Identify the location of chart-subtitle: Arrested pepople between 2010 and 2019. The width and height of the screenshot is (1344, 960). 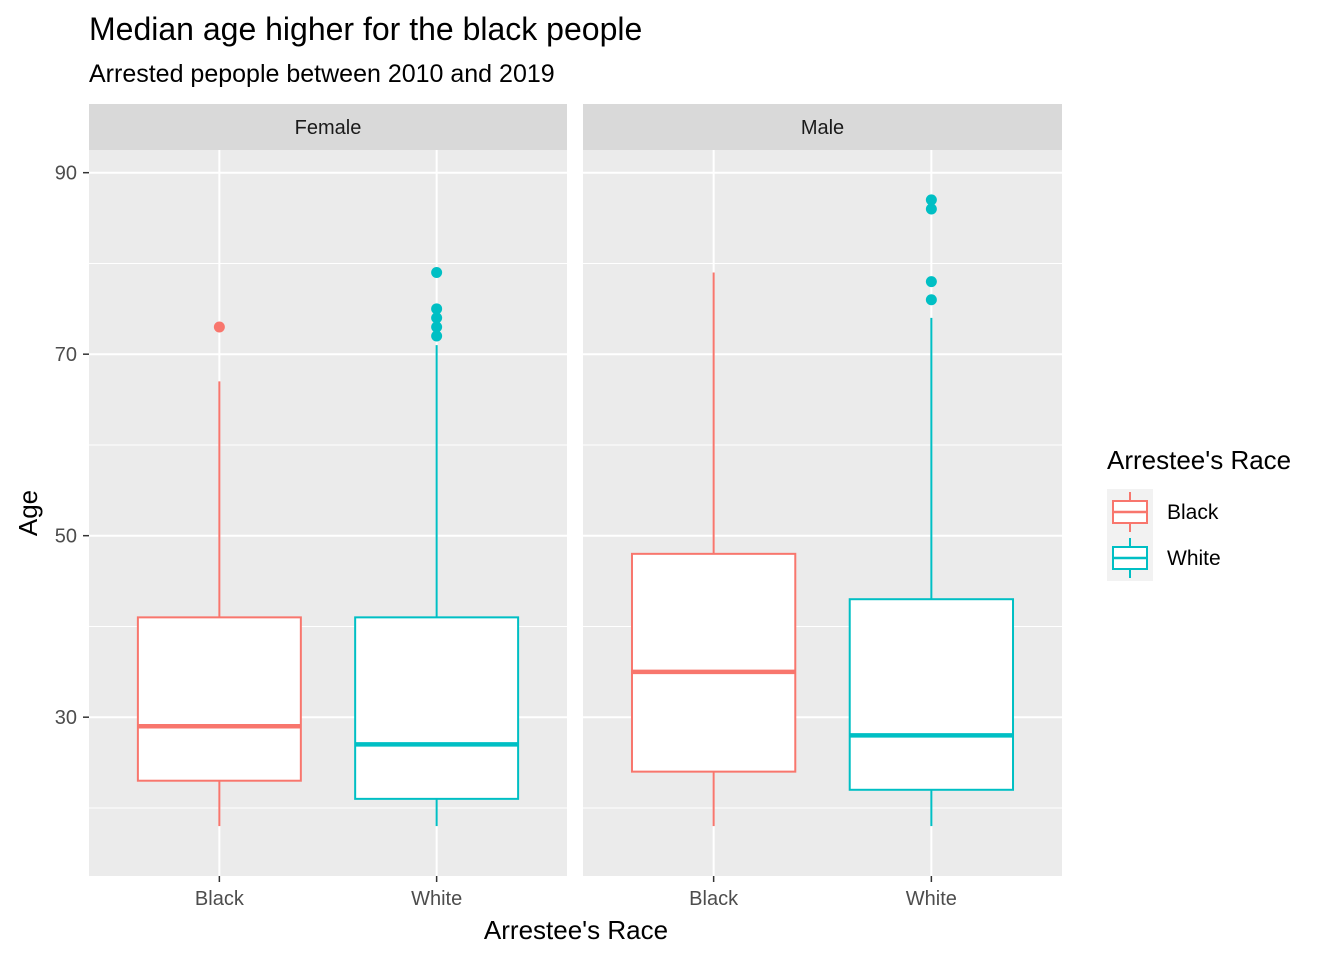
(322, 74).